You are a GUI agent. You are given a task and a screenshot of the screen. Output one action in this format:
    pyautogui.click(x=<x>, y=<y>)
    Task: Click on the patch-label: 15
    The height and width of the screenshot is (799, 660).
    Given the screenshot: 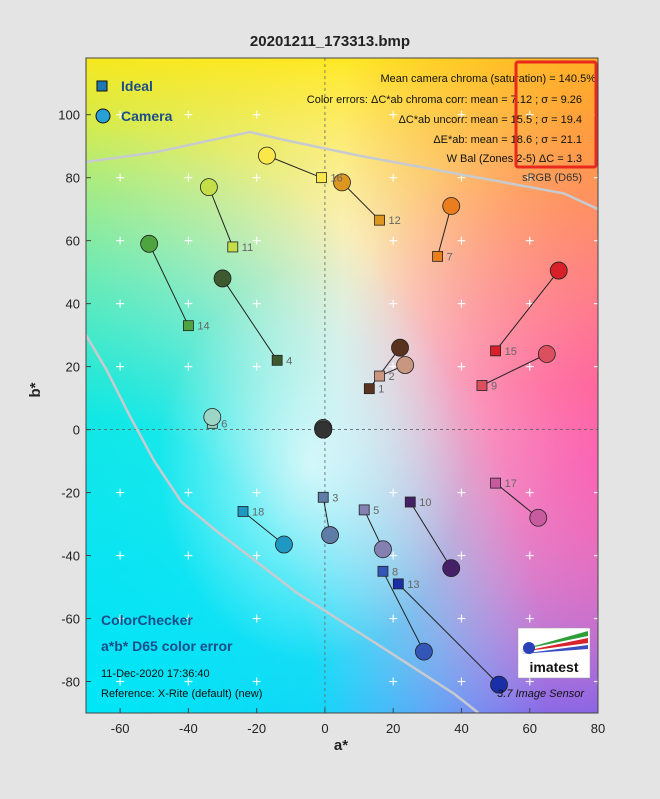 What is the action you would take?
    pyautogui.click(x=511, y=352)
    